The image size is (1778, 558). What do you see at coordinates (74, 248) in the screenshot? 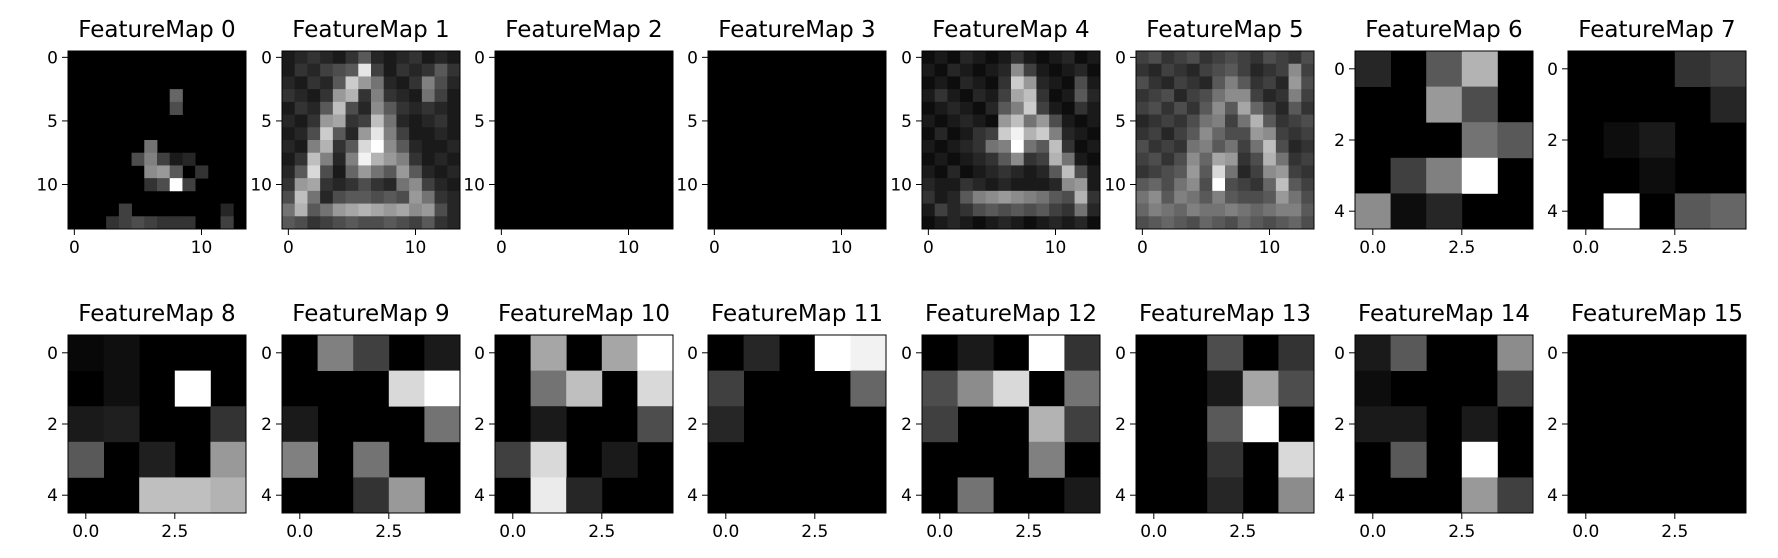
I see `feature-map-0-xtick-label: 0` at bounding box center [74, 248].